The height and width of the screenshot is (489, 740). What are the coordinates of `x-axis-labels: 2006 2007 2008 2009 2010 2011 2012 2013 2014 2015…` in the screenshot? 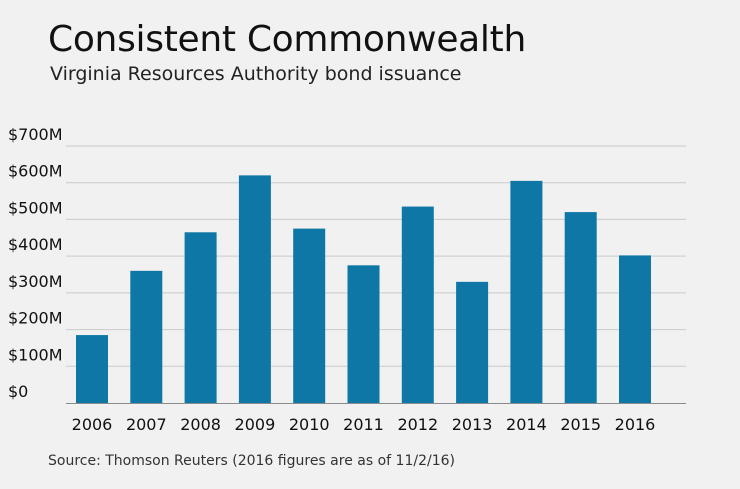 It's located at (364, 424).